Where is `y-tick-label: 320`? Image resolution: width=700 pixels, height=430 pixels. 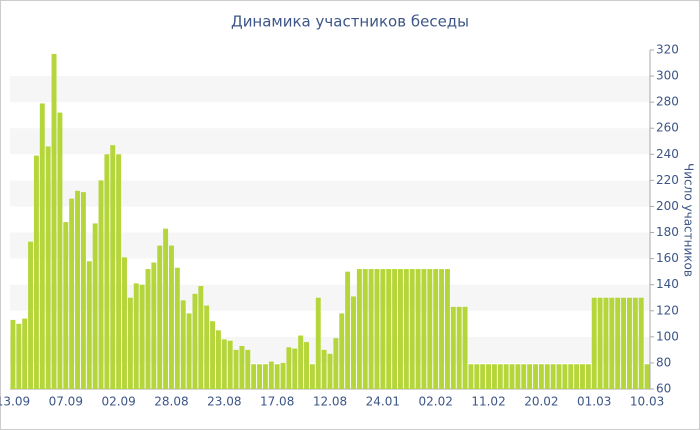 y-tick-label: 320 is located at coordinates (667, 50).